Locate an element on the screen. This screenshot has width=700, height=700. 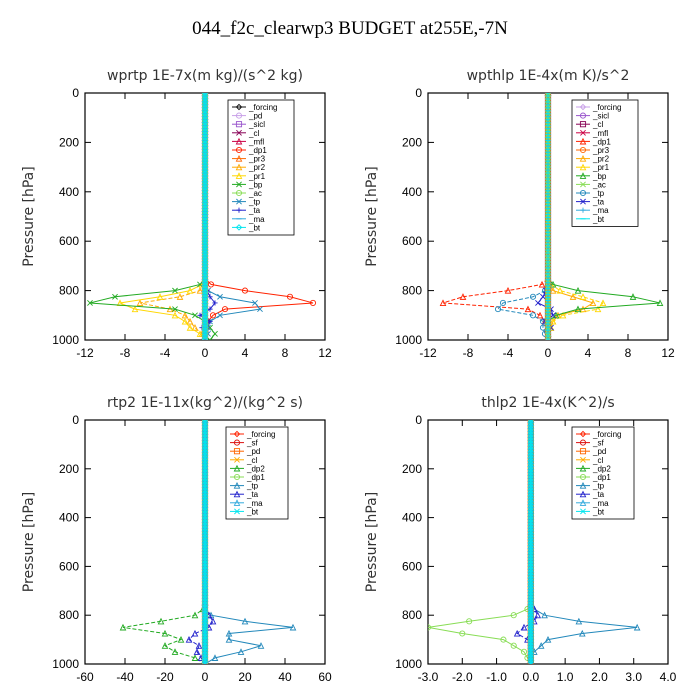
x-tick-label: -40 is located at coordinates (125, 677).